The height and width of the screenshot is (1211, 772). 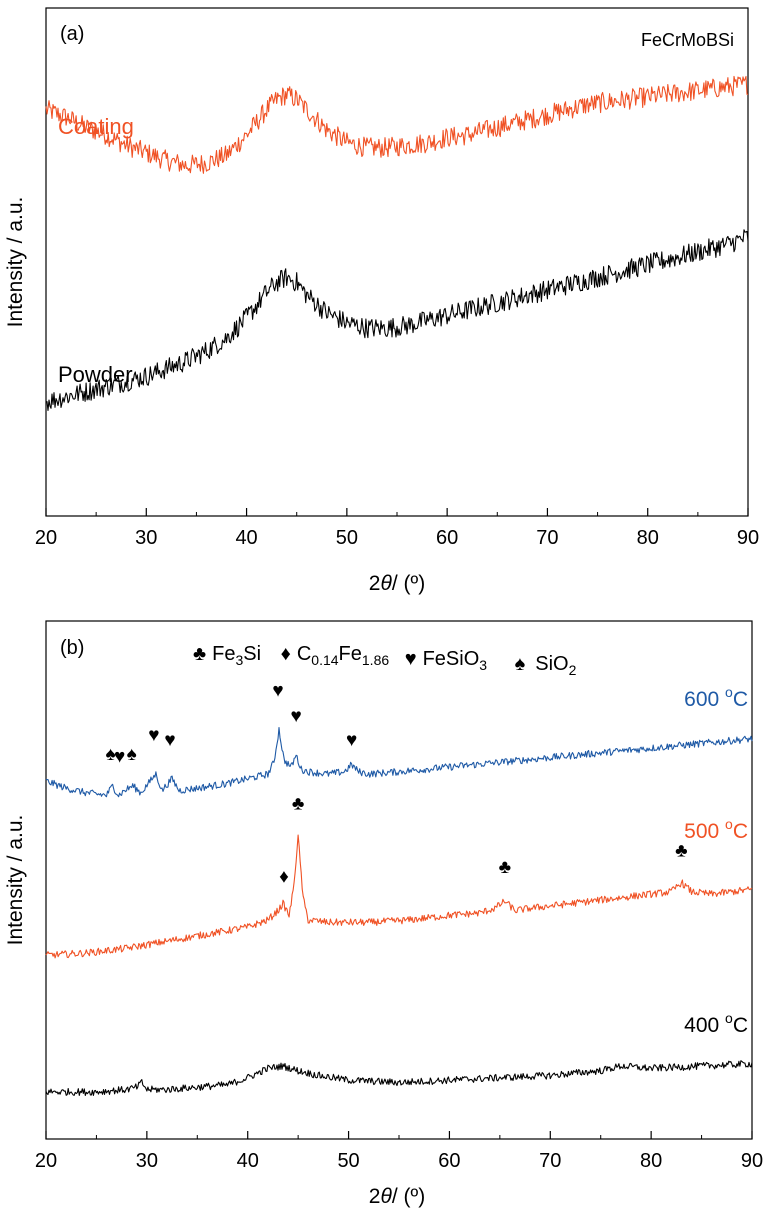 What do you see at coordinates (324, 660) in the screenshot?
I see `legend-c014fe186-sub: 0.14` at bounding box center [324, 660].